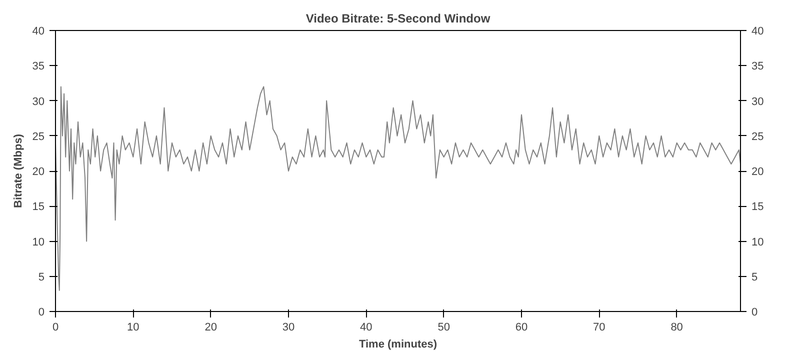 This screenshot has width=785, height=353. Describe the element at coordinates (133, 328) in the screenshot. I see `x-tick-label: 10` at that location.